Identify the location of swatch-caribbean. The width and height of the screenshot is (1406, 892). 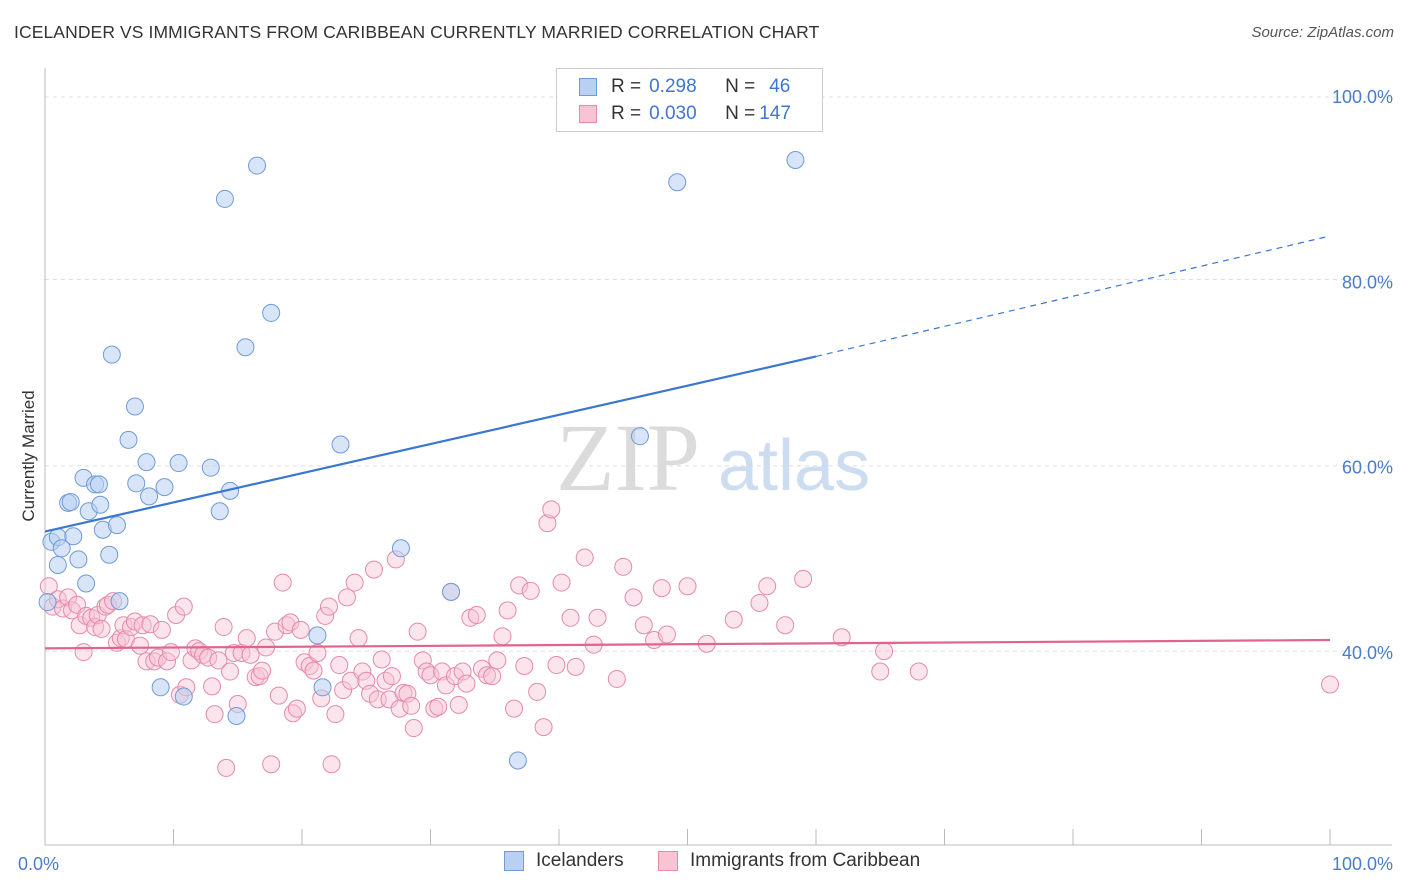
(668, 861).